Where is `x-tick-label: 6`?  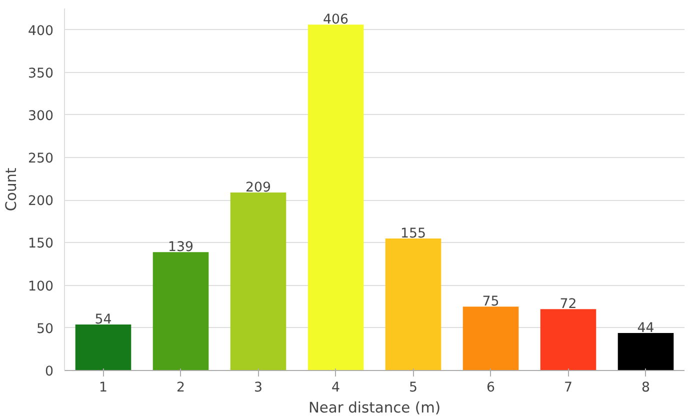 x-tick-label: 6 is located at coordinates (490, 388).